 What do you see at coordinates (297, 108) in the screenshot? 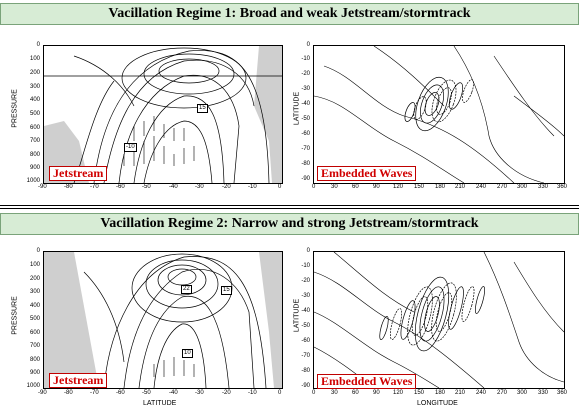
I see `regime1-latitude-axis-label: LATITUDE` at bounding box center [297, 108].